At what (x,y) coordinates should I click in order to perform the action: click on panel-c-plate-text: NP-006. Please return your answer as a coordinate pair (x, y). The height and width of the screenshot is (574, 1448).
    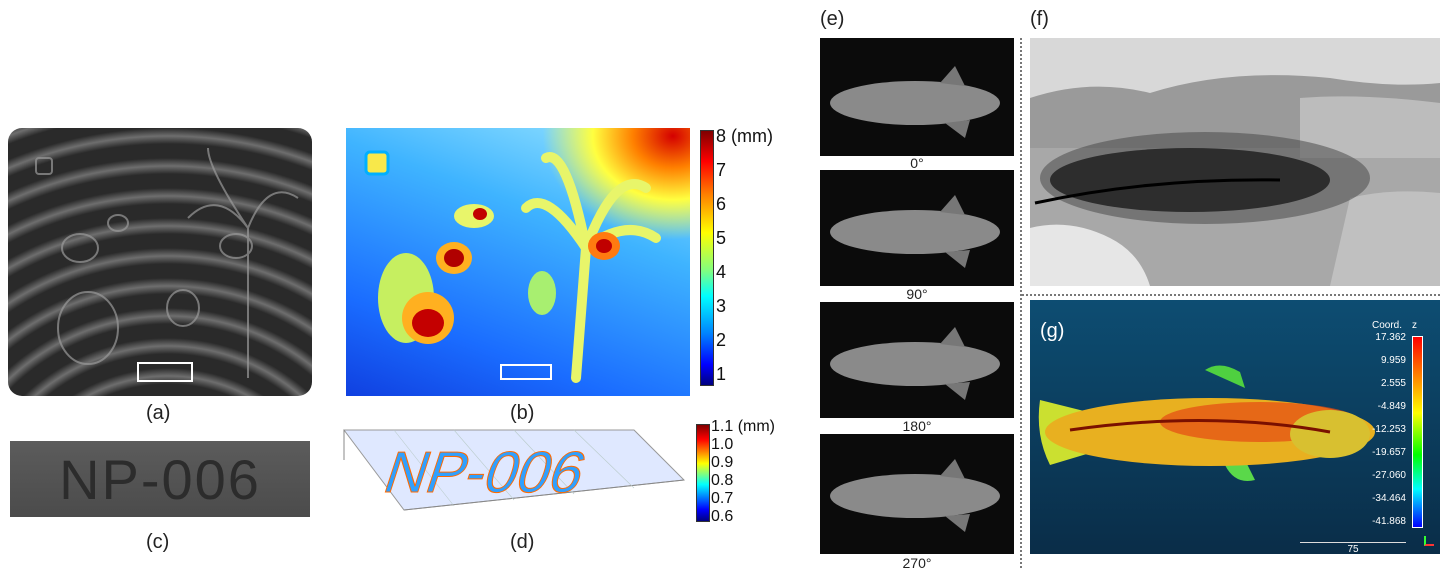
    Looking at the image, I should click on (160, 479).